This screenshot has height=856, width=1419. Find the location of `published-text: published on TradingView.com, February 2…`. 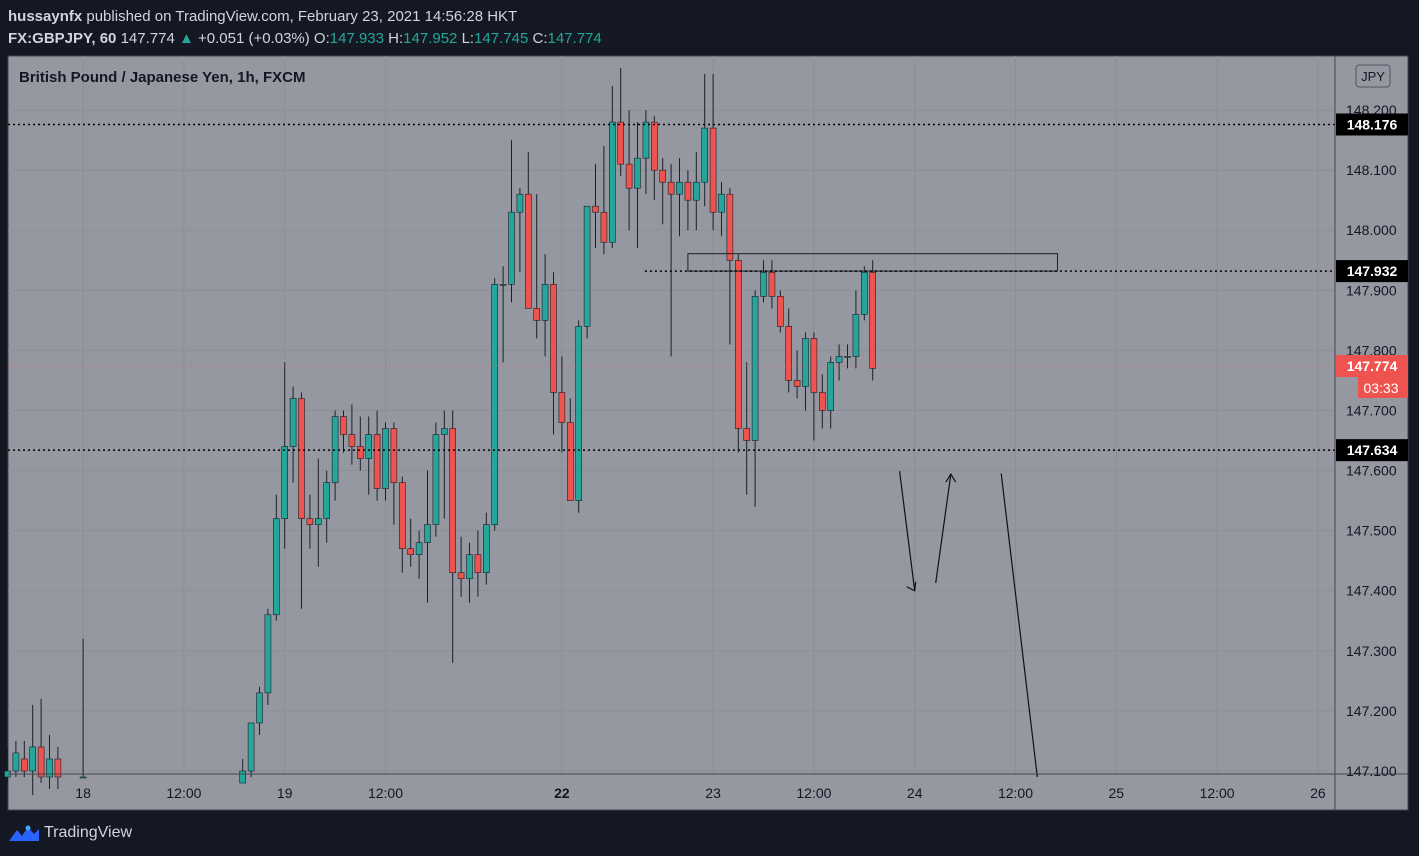

published-text: published on TradingView.com, February 2… is located at coordinates (302, 16).